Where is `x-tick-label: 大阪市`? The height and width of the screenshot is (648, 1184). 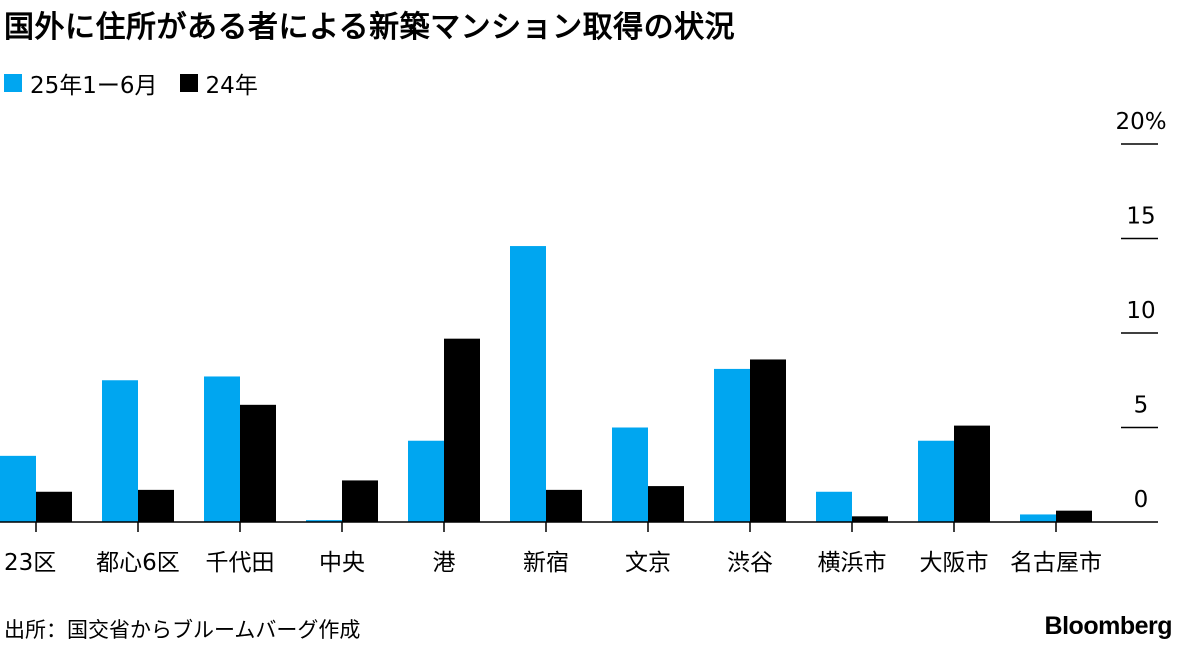 x-tick-label: 大阪市 is located at coordinates (954, 563).